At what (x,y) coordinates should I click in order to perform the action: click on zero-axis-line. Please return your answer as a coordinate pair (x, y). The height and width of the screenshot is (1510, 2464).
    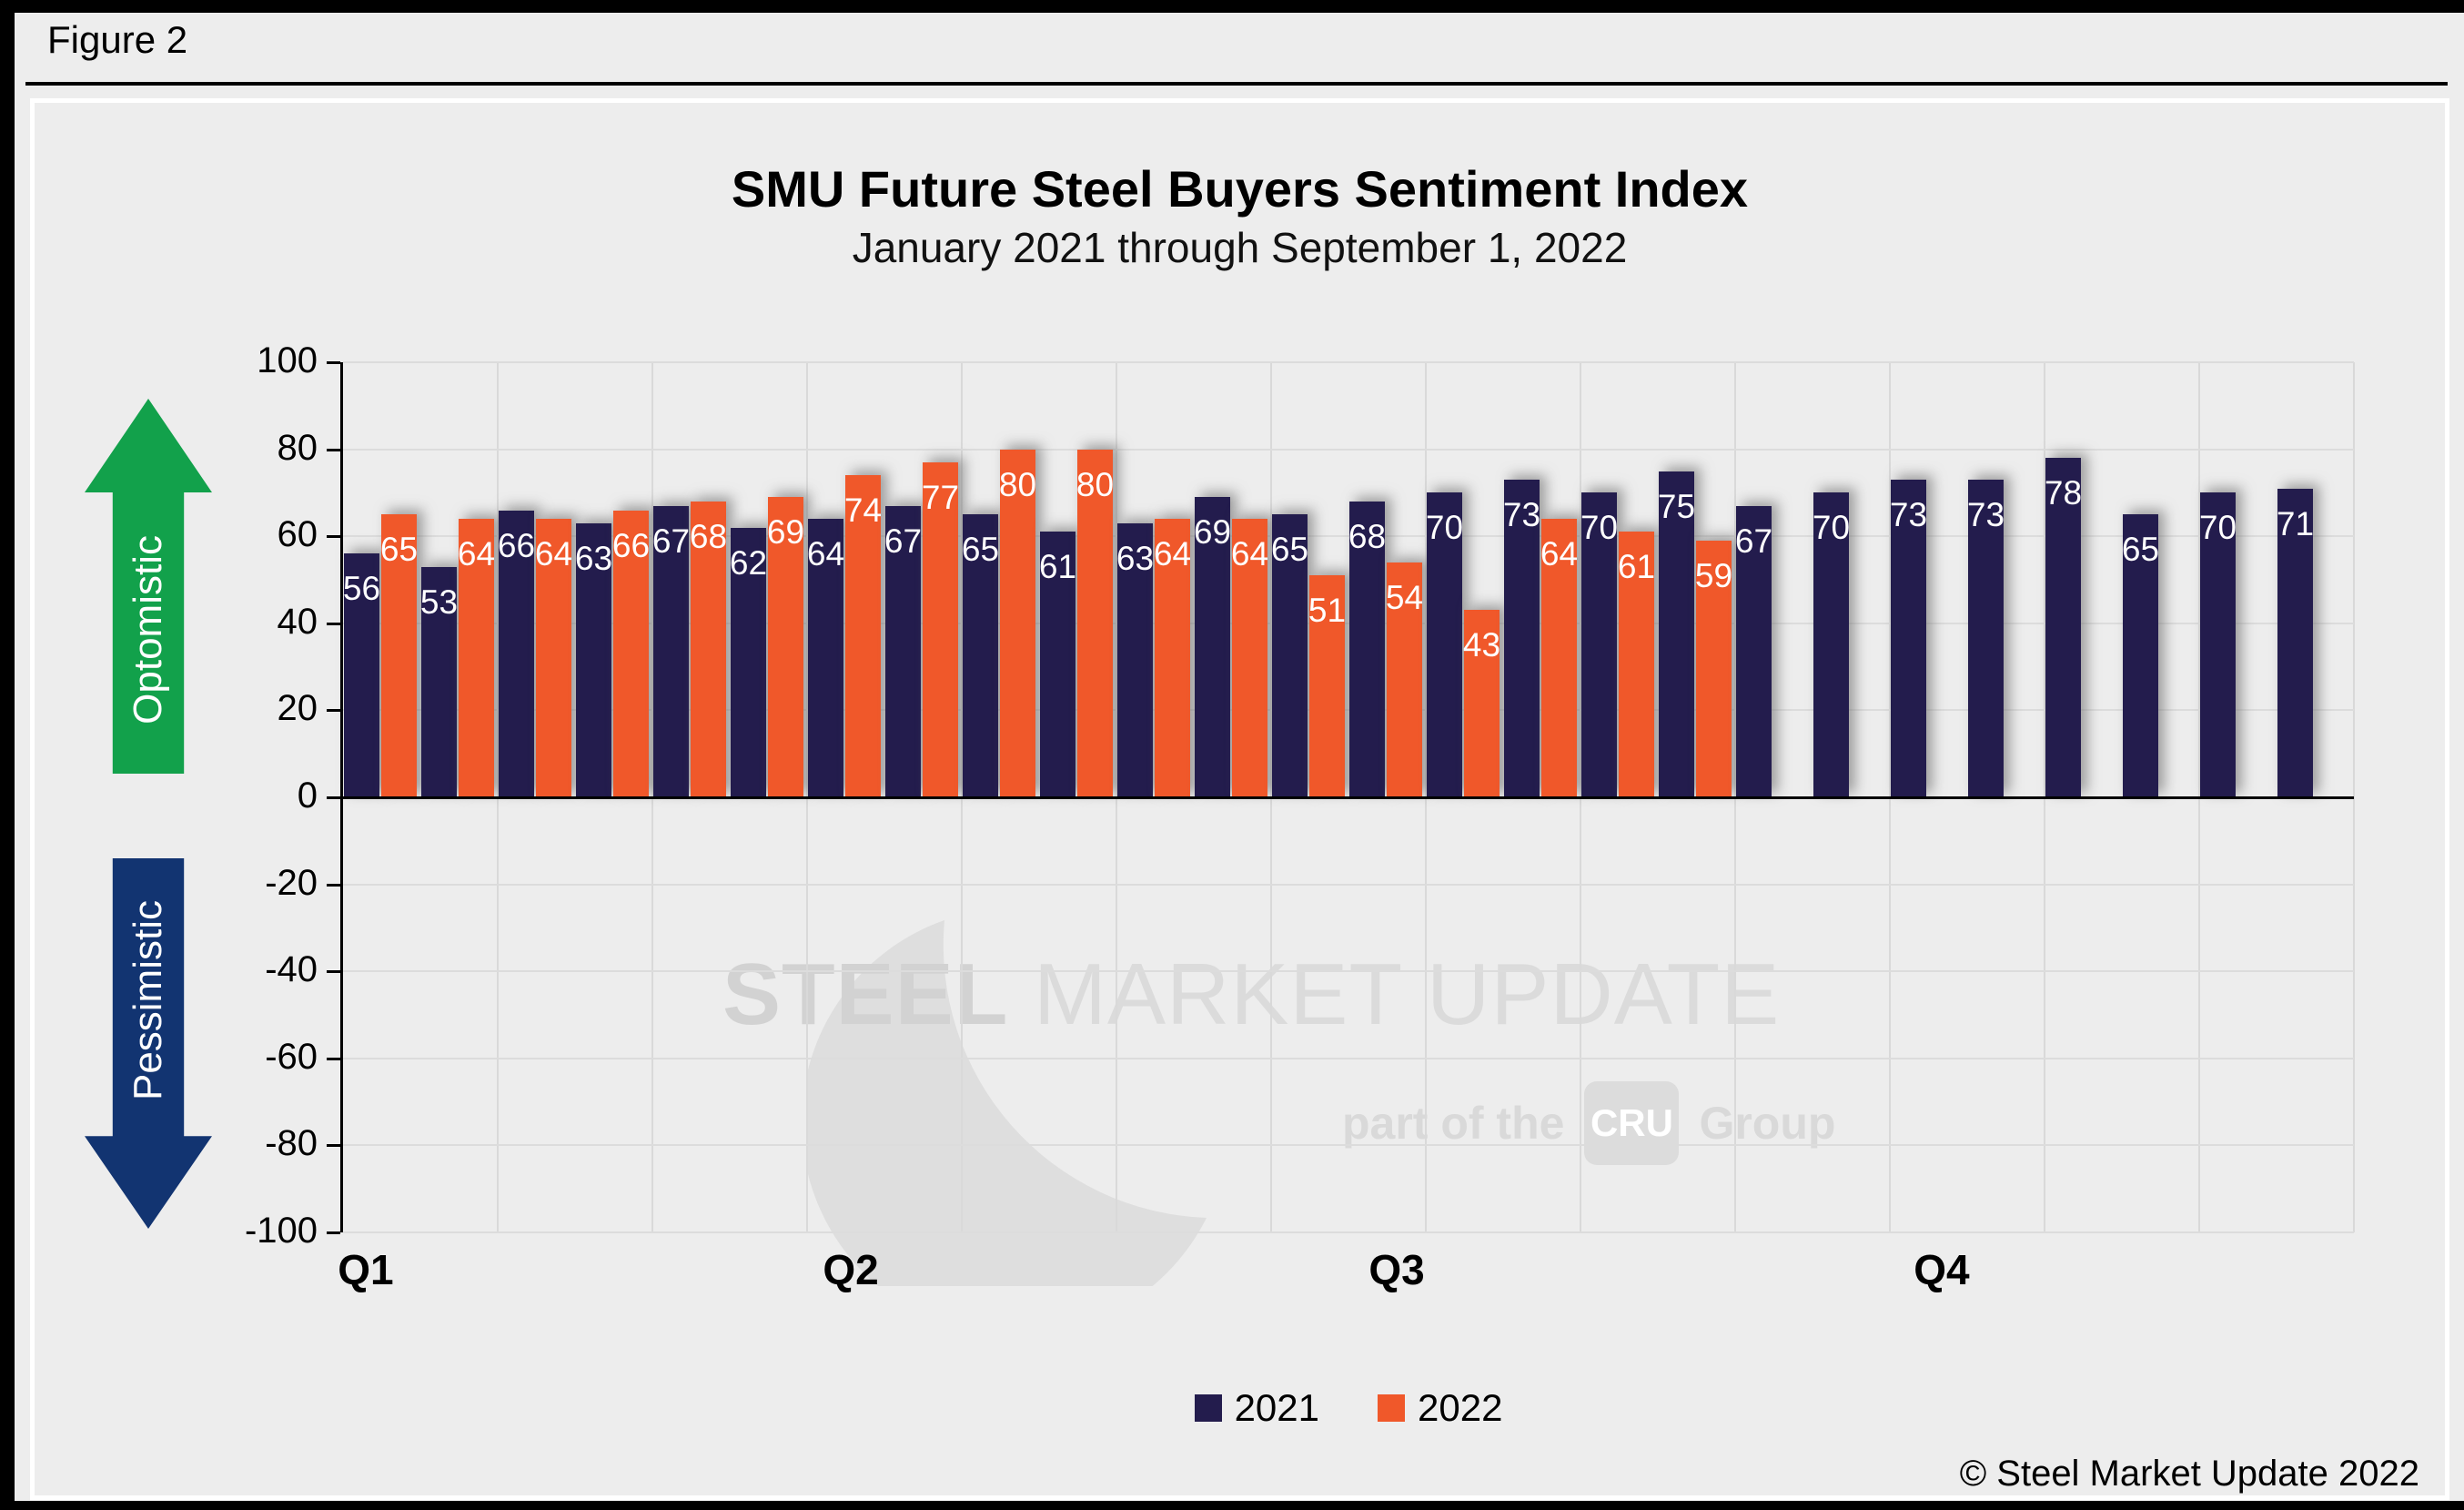
    Looking at the image, I should click on (1349, 797).